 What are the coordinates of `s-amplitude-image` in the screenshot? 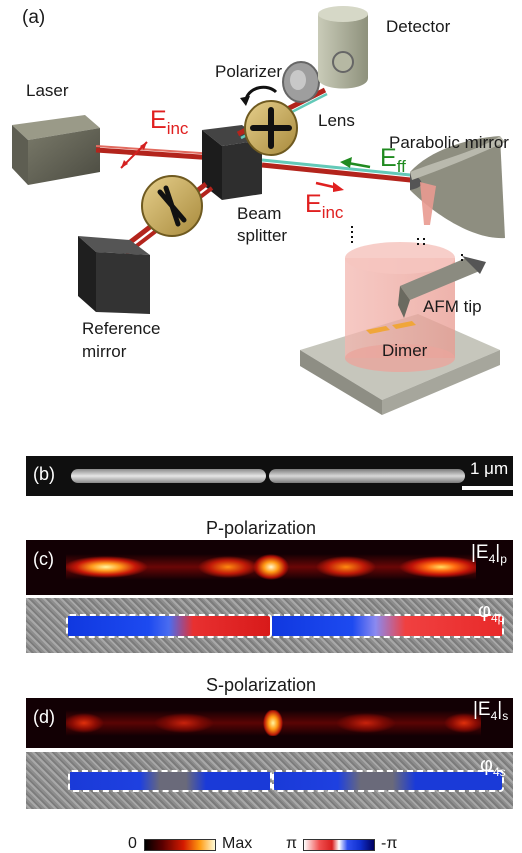 It's located at (269, 723).